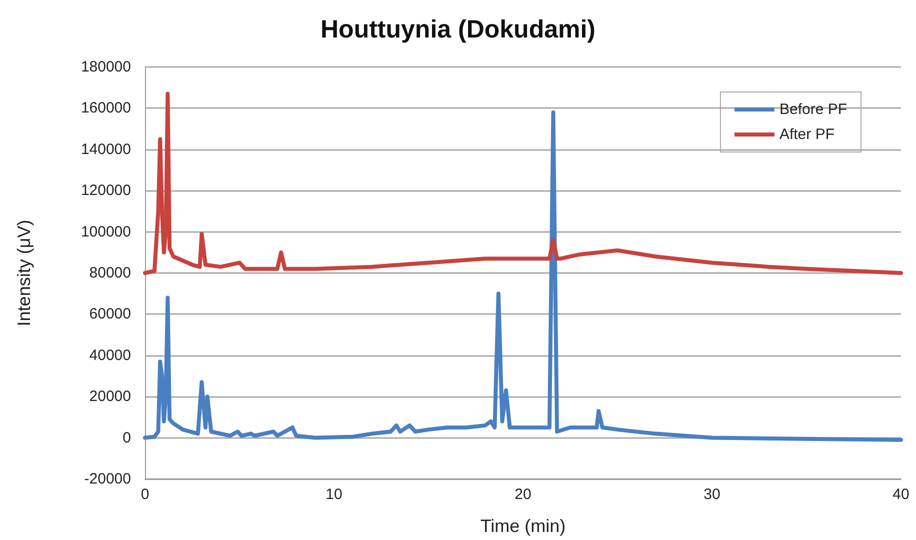  Describe the element at coordinates (523, 526) in the screenshot. I see `x-axis-title: Time (min)` at that location.